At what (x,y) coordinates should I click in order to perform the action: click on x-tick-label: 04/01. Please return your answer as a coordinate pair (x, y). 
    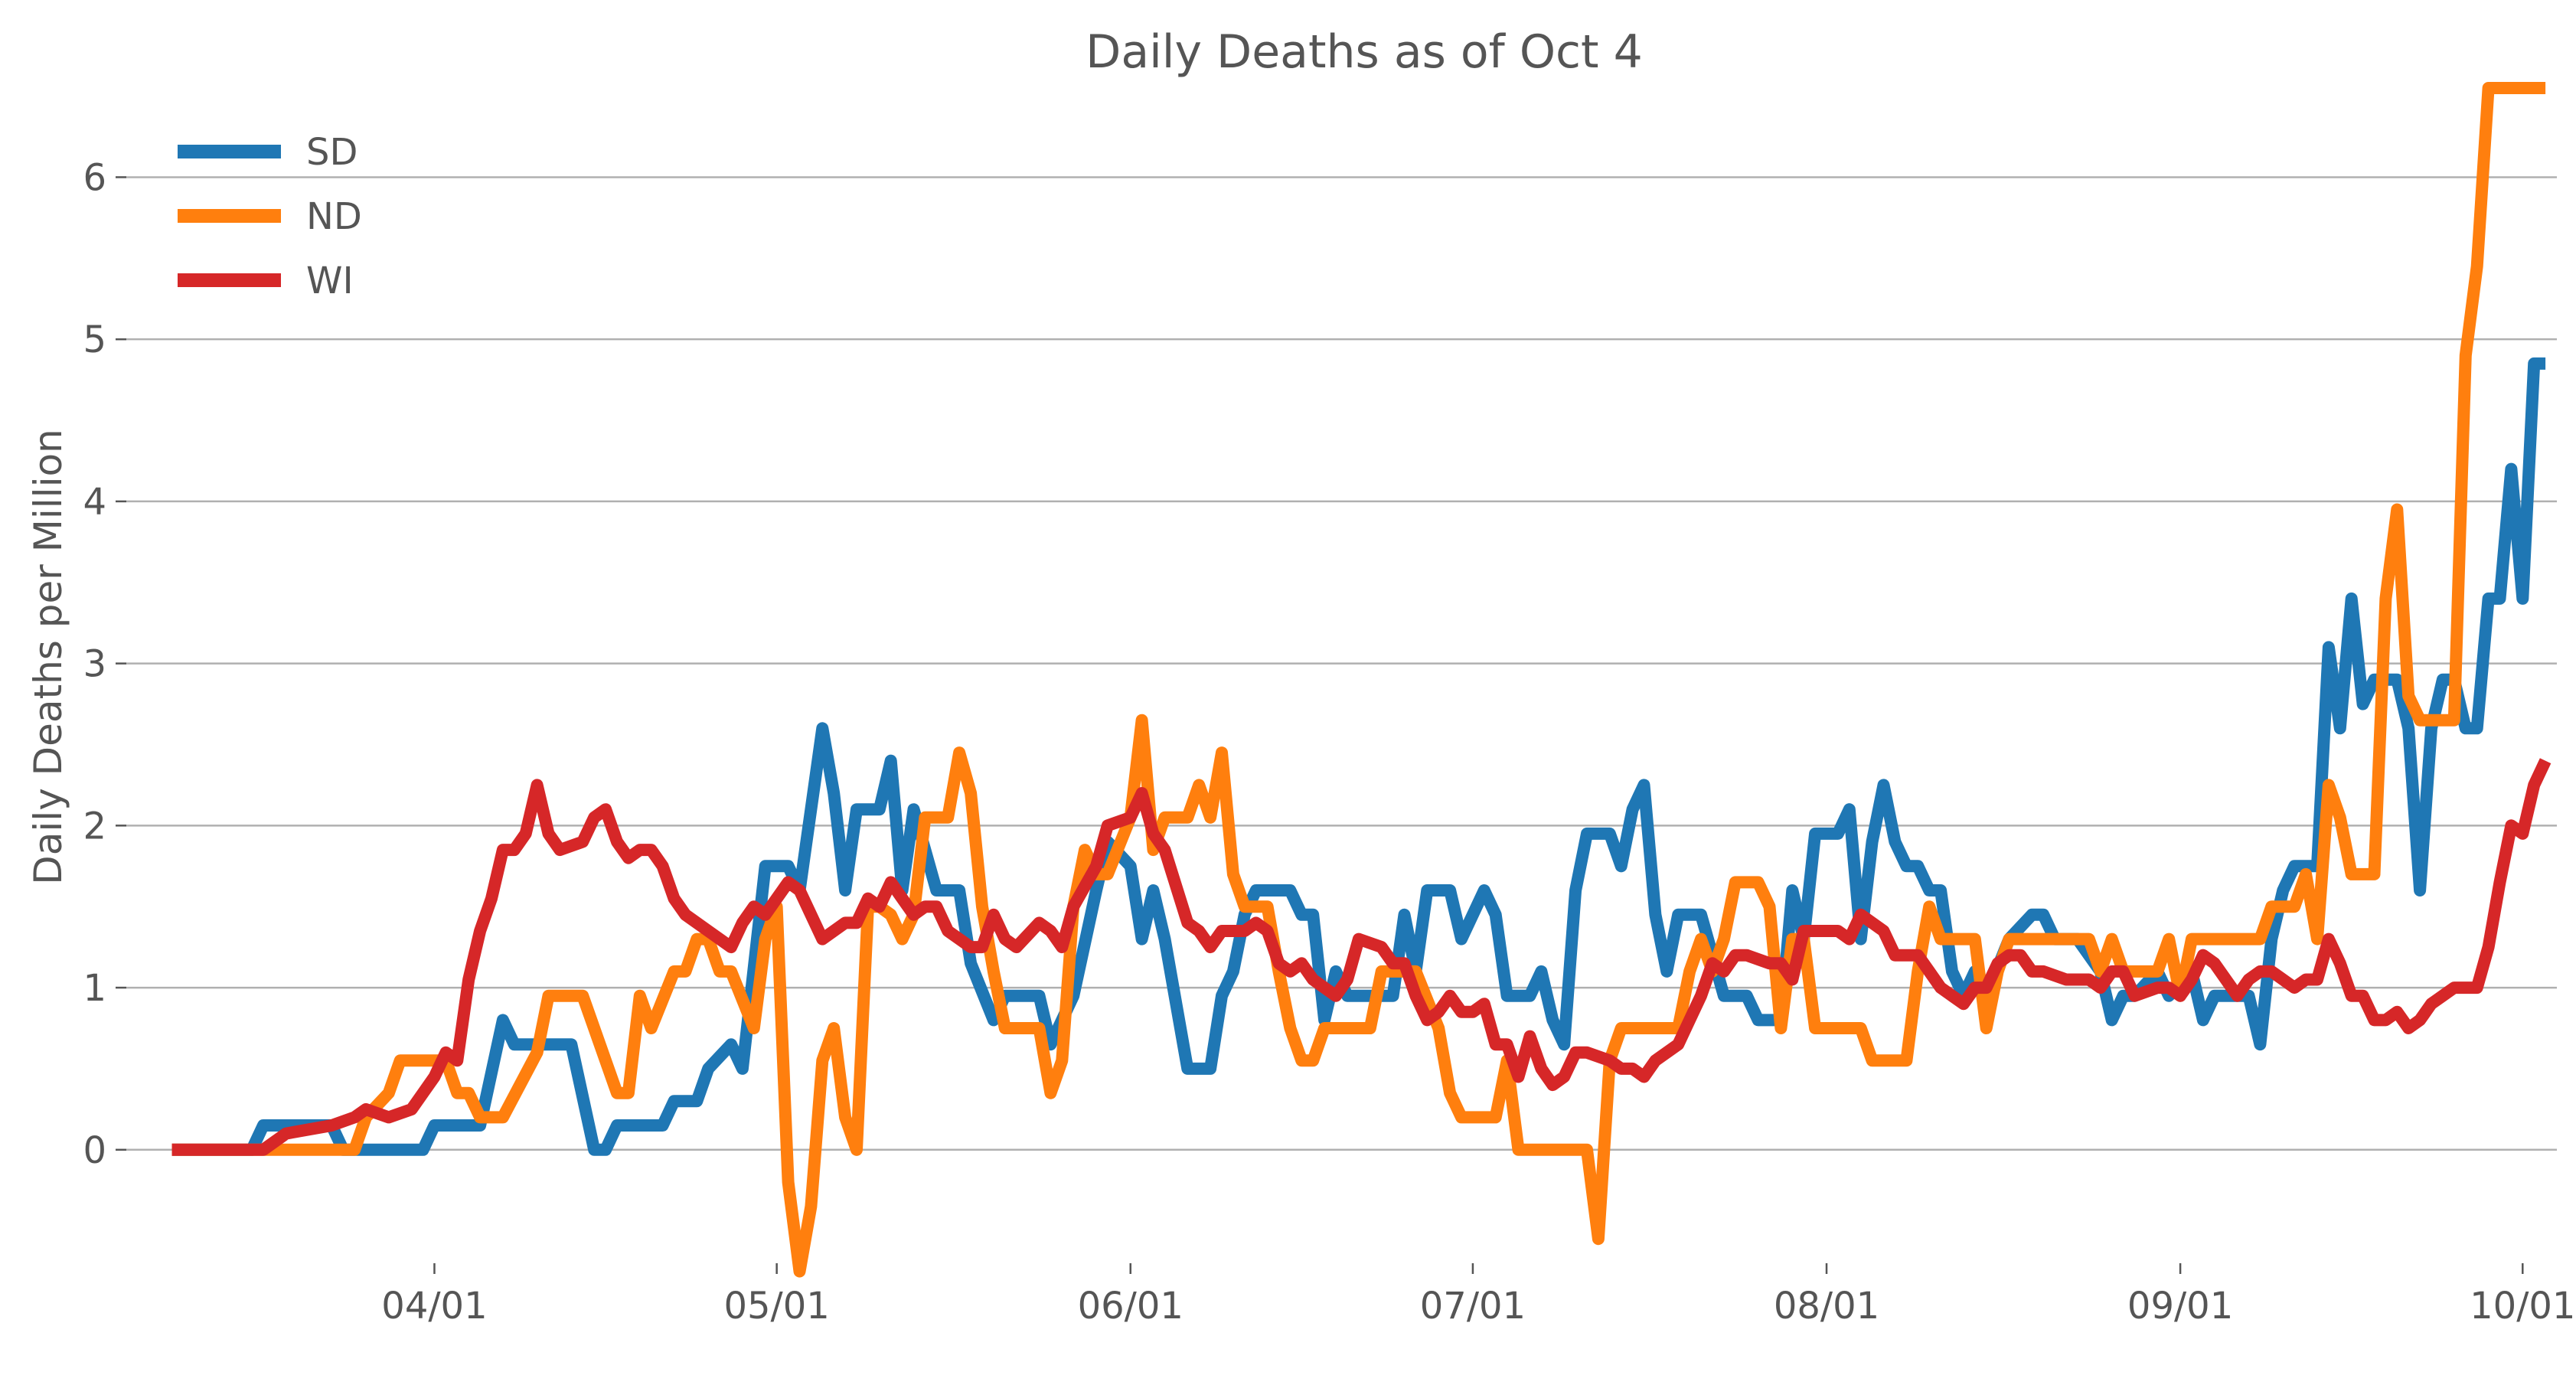
    Looking at the image, I should click on (434, 1306).